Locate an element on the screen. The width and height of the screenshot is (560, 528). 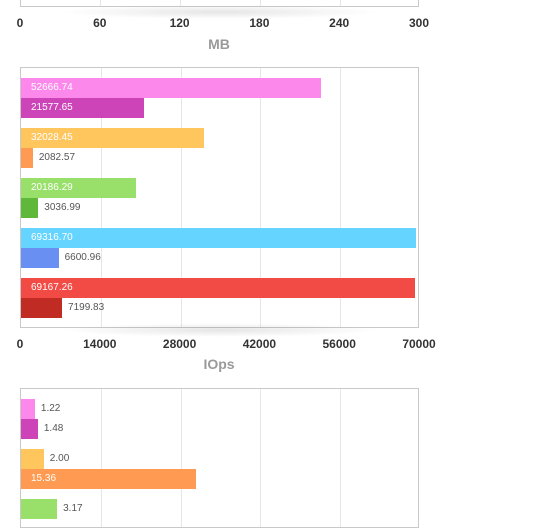
x-tick-label: 28000 is located at coordinates (179, 344).